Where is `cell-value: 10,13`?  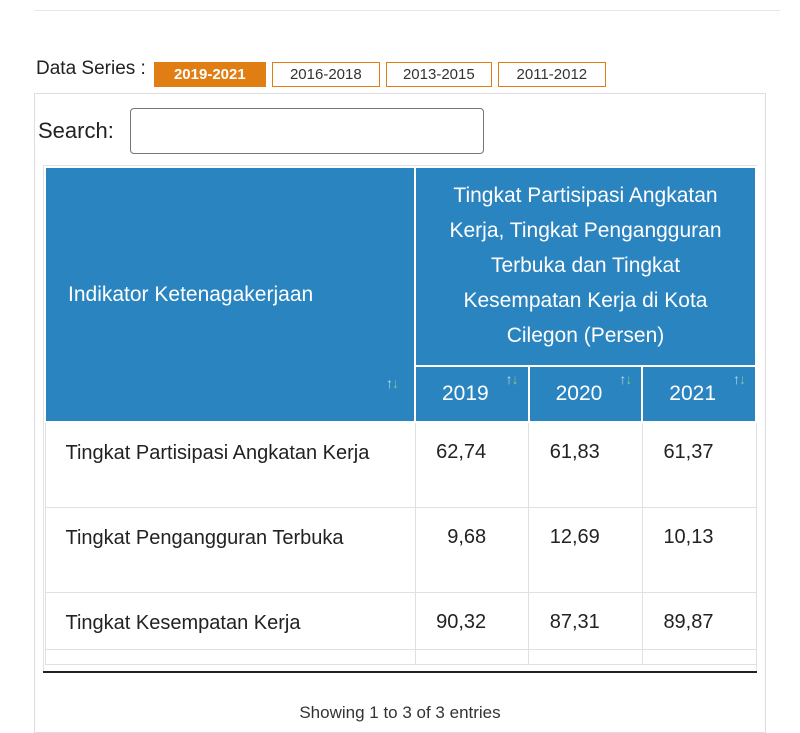 cell-value: 10,13 is located at coordinates (699, 550).